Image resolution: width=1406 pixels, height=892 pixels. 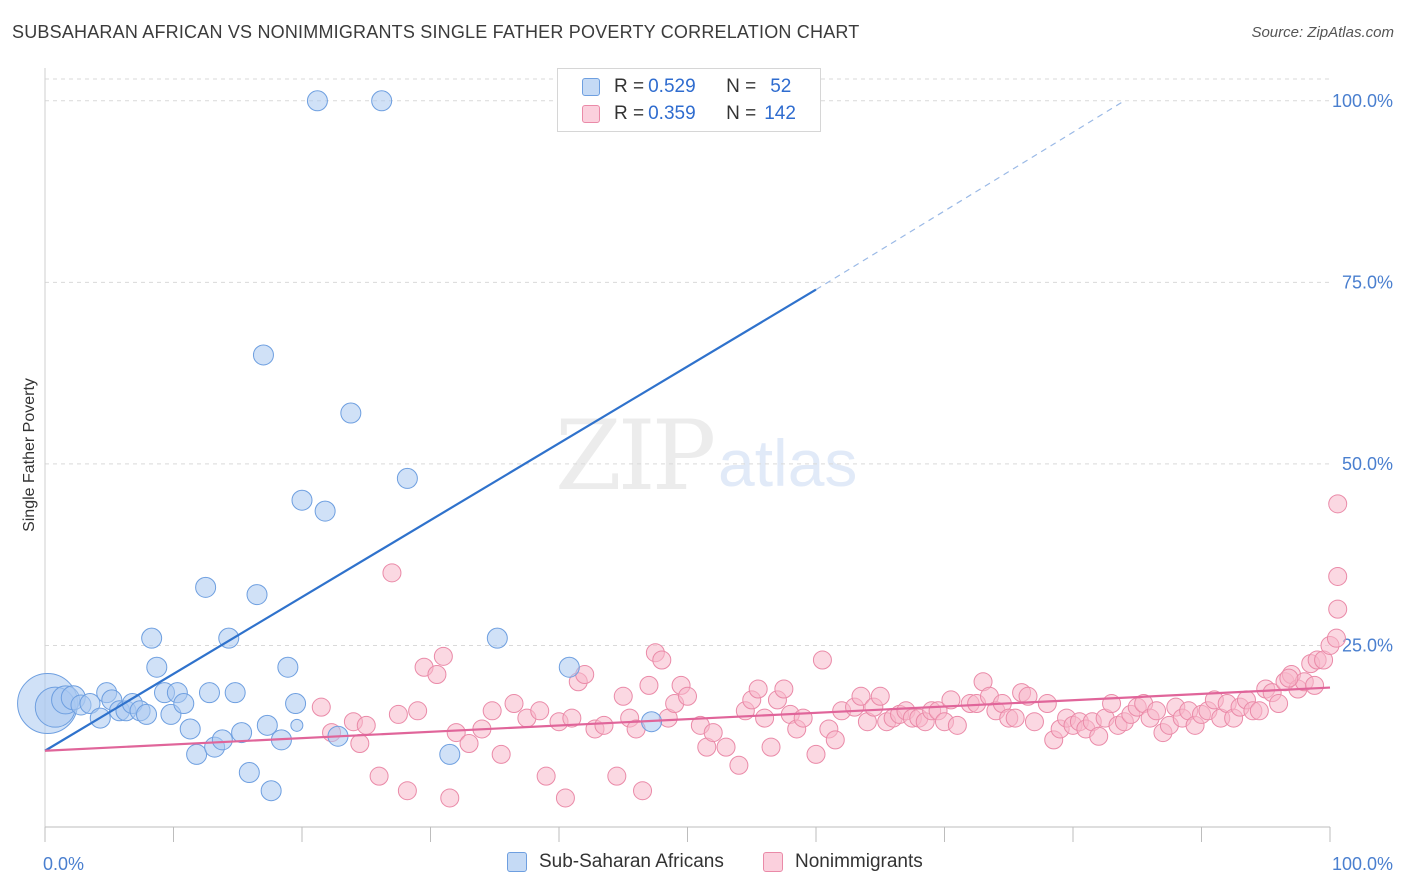 I want to click on series-legend: Sub-Saharan Africans Nonimmigrants, so click(x=703, y=864).